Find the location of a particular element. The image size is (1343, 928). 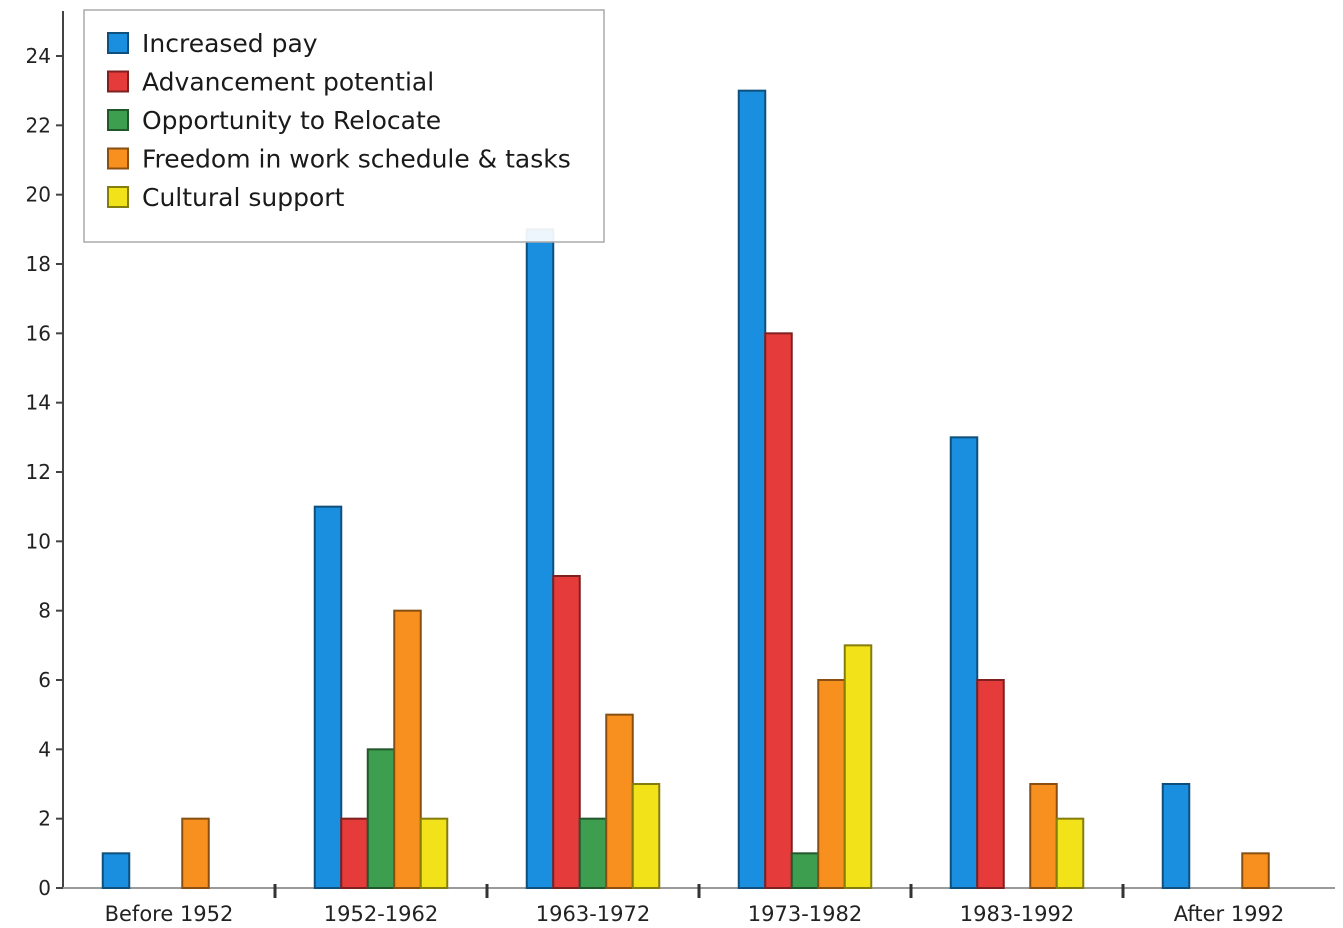

x-tick-label: 1952-1962 is located at coordinates (381, 914).